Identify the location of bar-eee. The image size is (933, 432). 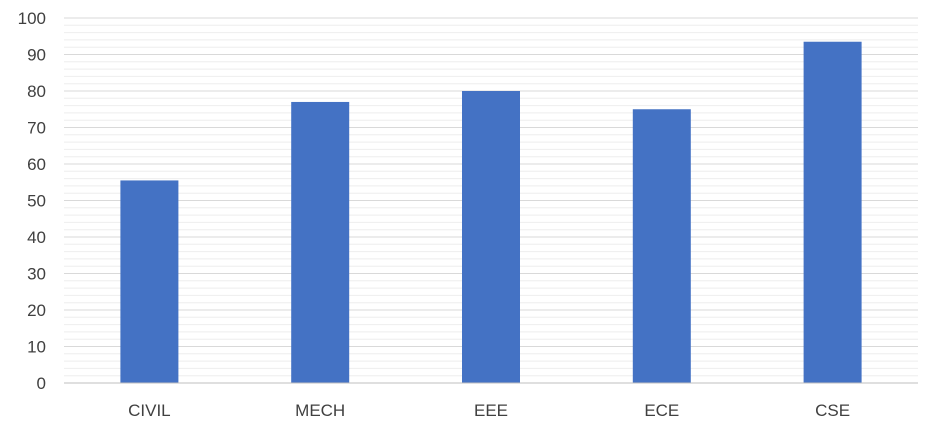
(491, 237).